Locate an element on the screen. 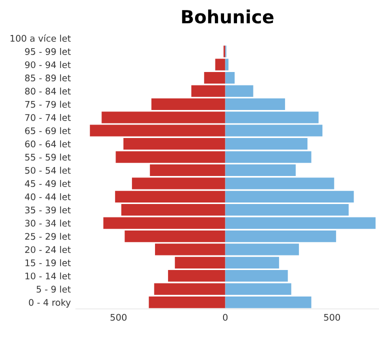 The height and width of the screenshot is (351, 379). y-tick-label: 20 - 24 let is located at coordinates (48, 250).